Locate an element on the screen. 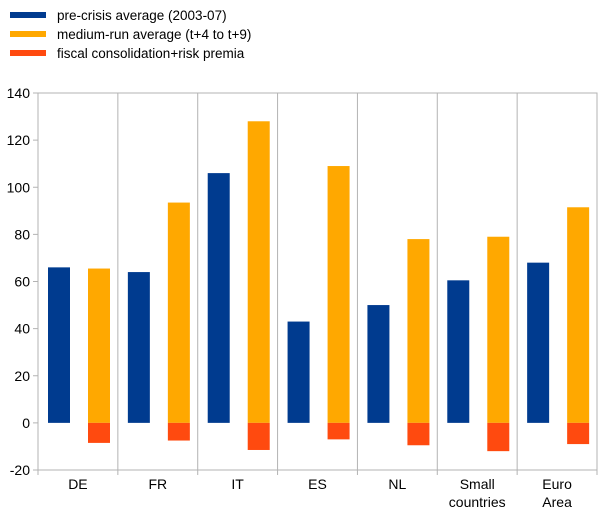 This screenshot has width=605, height=523. y-tick-label: 100 is located at coordinates (19, 187).